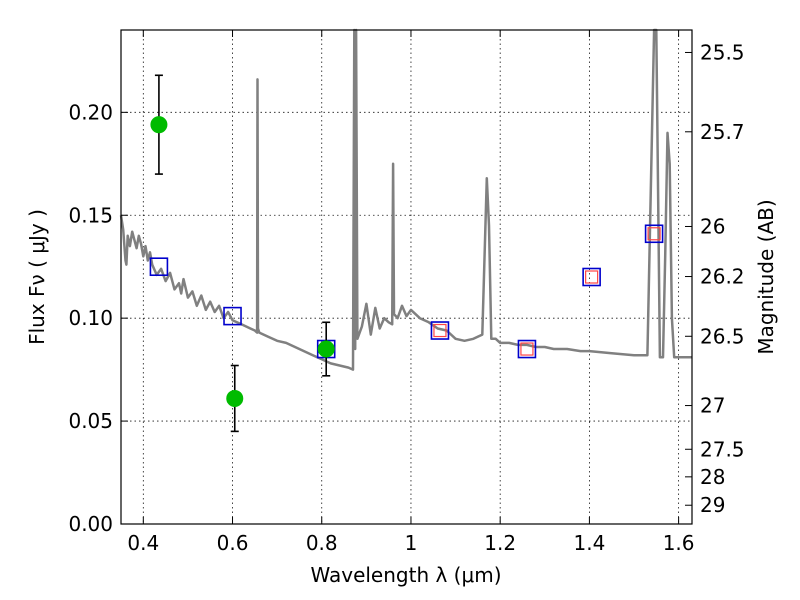 The image size is (800, 600). I want to click on x-tick-label: 1.2, so click(500, 543).